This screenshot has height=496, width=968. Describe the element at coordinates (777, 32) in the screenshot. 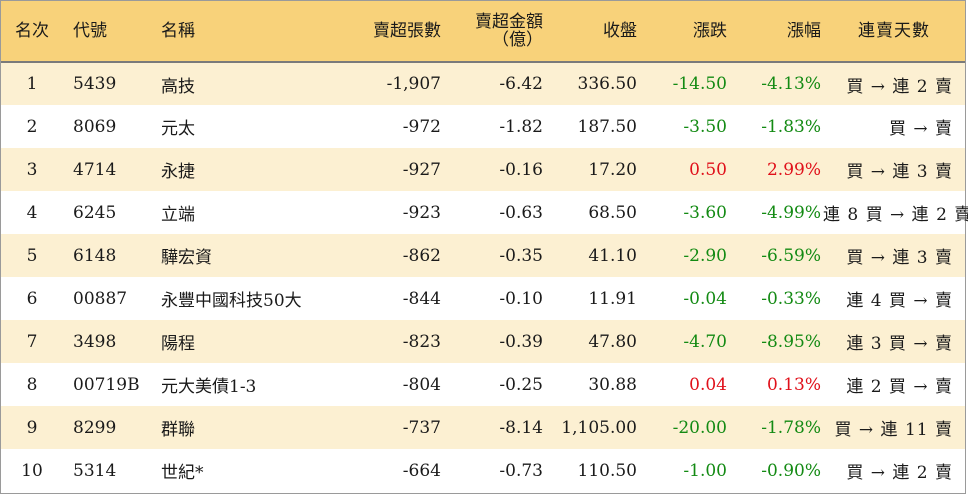

I see `header-change-pct: 漲幅` at that location.